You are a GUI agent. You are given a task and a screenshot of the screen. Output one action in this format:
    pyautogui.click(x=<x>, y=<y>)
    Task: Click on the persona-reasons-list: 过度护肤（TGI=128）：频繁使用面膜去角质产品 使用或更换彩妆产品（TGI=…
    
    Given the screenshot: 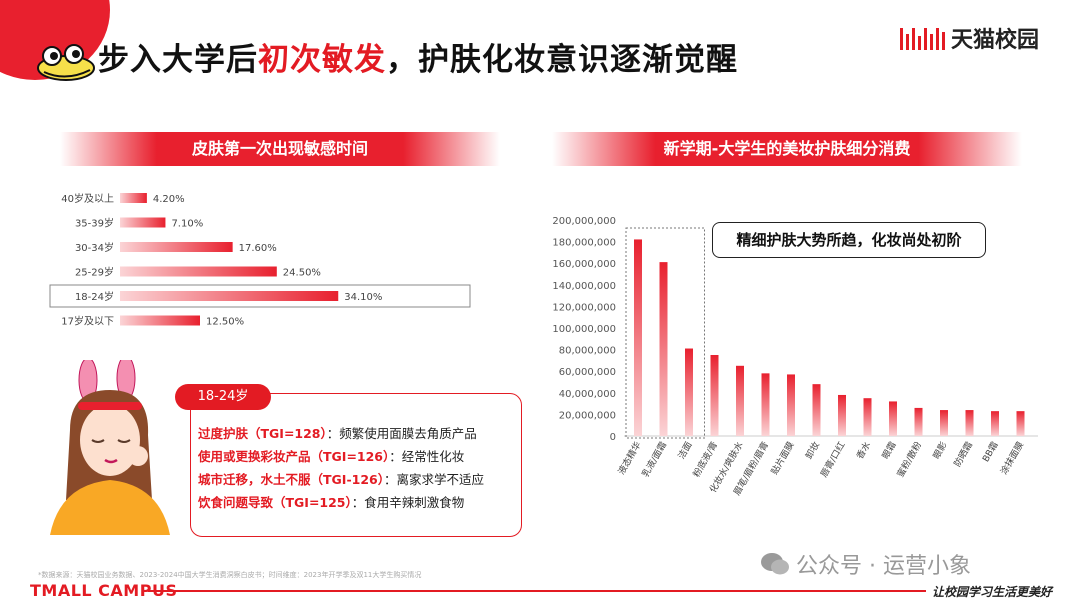 What is the action you would take?
    pyautogui.click(x=358, y=468)
    